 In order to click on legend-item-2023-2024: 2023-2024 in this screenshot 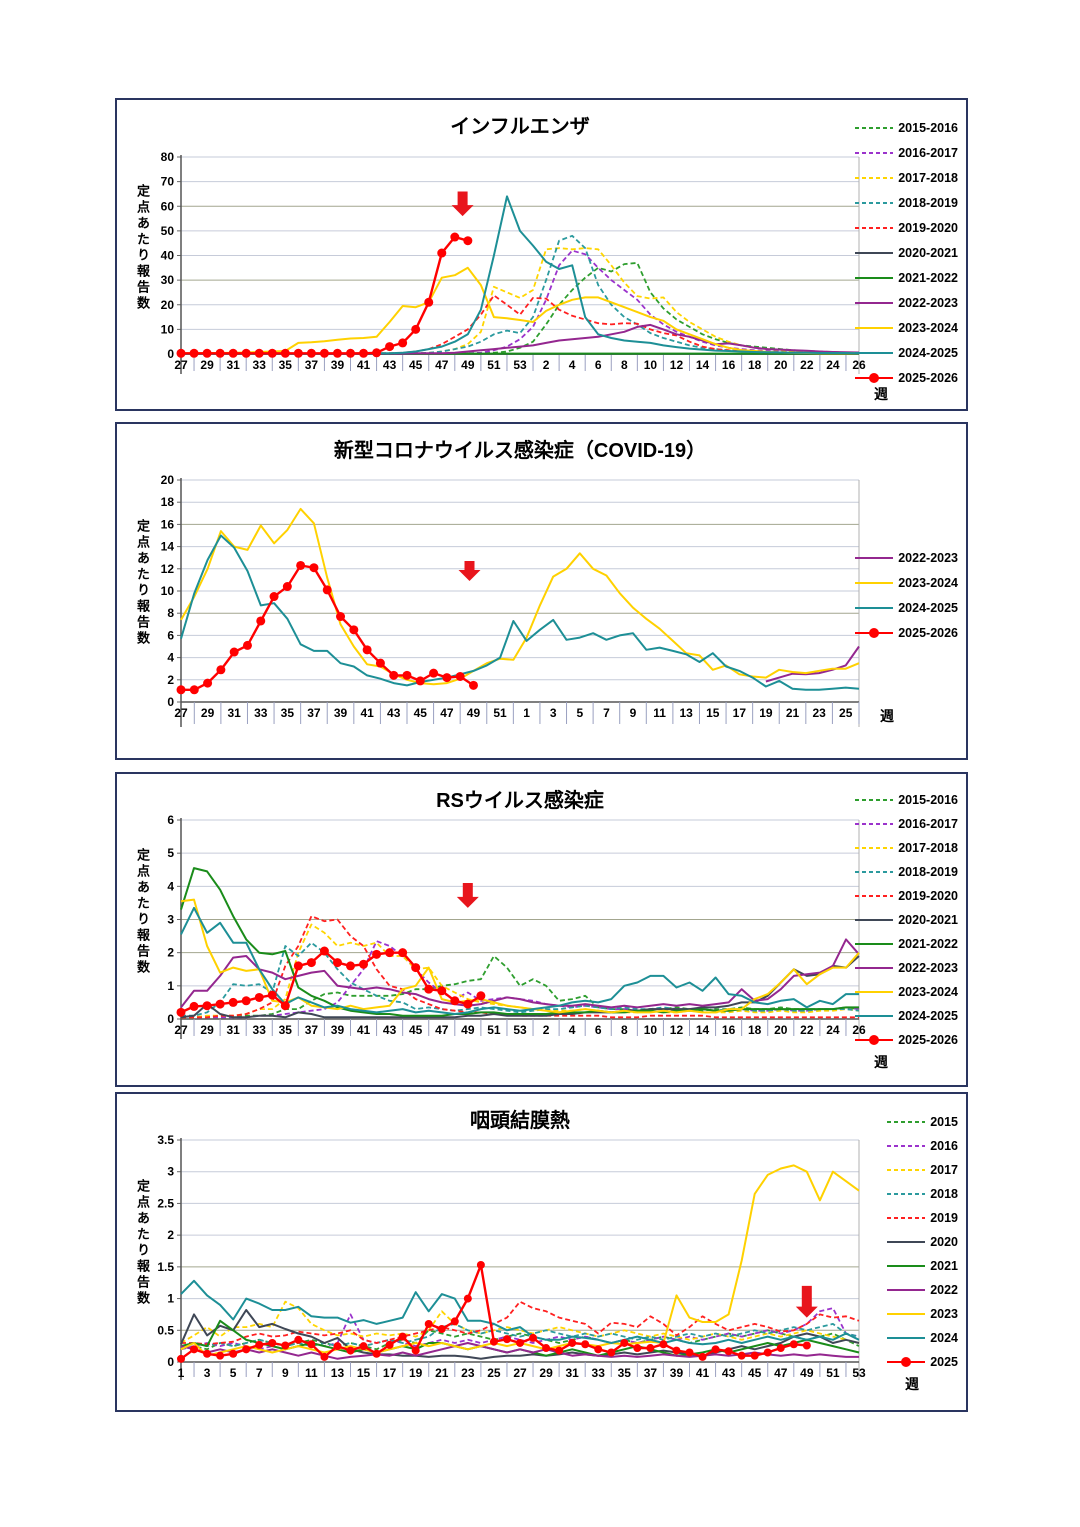, I will do `click(906, 583)`.